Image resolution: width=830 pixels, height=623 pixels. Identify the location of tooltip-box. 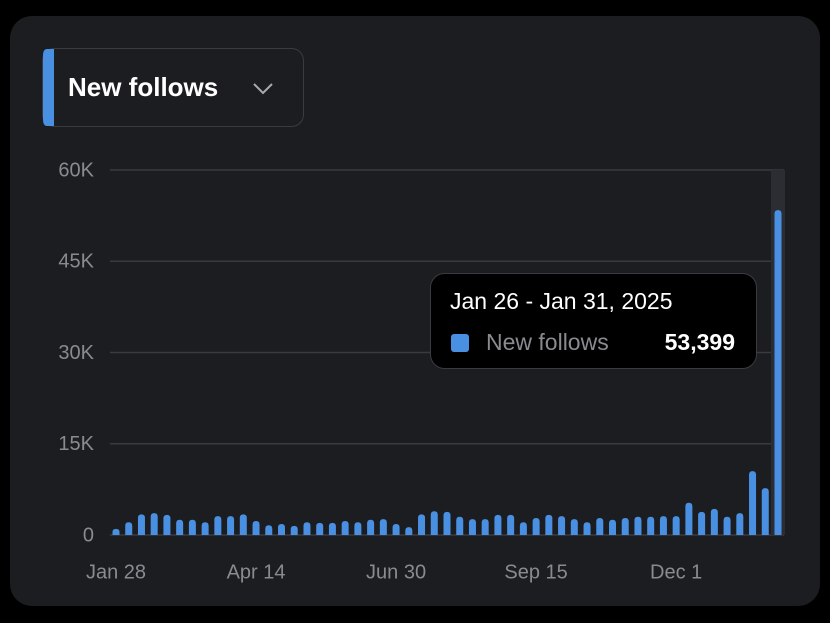
(593, 321).